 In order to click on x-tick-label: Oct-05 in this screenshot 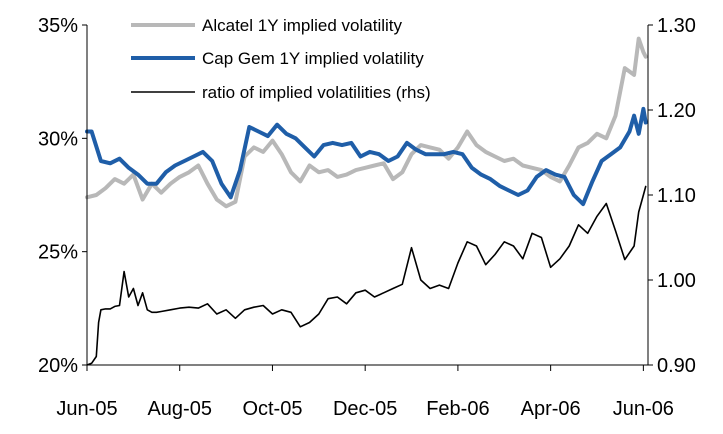, I will do `click(272, 409)`.